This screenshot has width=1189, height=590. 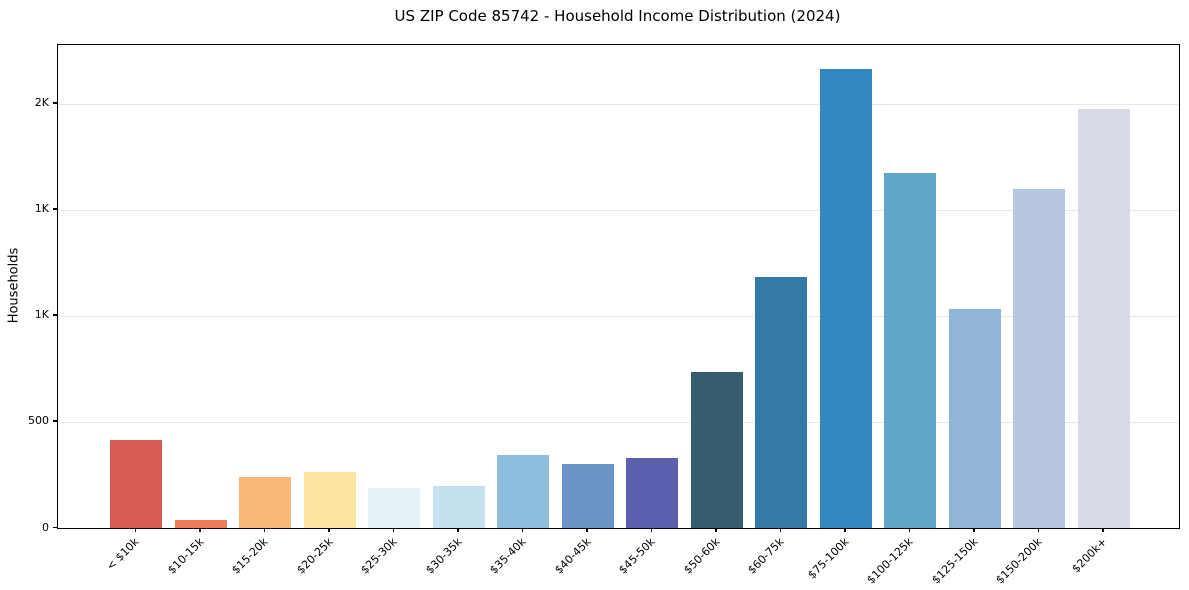 What do you see at coordinates (123, 554) in the screenshot?
I see `x-tick-label: < $10k` at bounding box center [123, 554].